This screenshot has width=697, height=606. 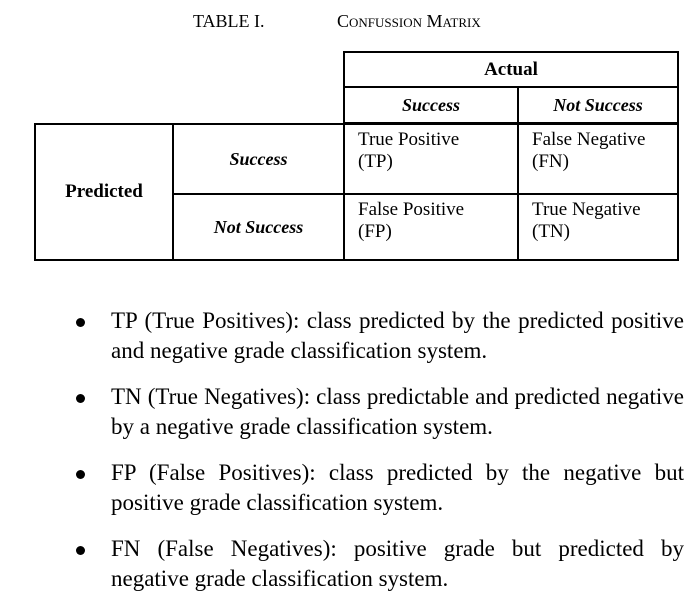 What do you see at coordinates (598, 105) in the screenshot?
I see `actual-col-not-success: Not Success` at bounding box center [598, 105].